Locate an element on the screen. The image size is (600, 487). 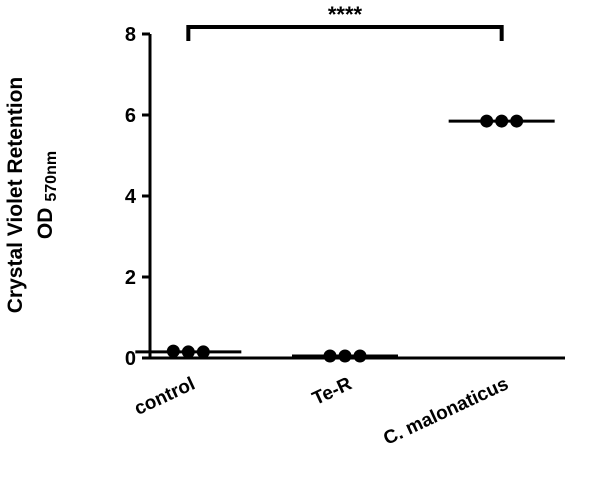
y-axis-label-main: OD is located at coordinates (45, 224).